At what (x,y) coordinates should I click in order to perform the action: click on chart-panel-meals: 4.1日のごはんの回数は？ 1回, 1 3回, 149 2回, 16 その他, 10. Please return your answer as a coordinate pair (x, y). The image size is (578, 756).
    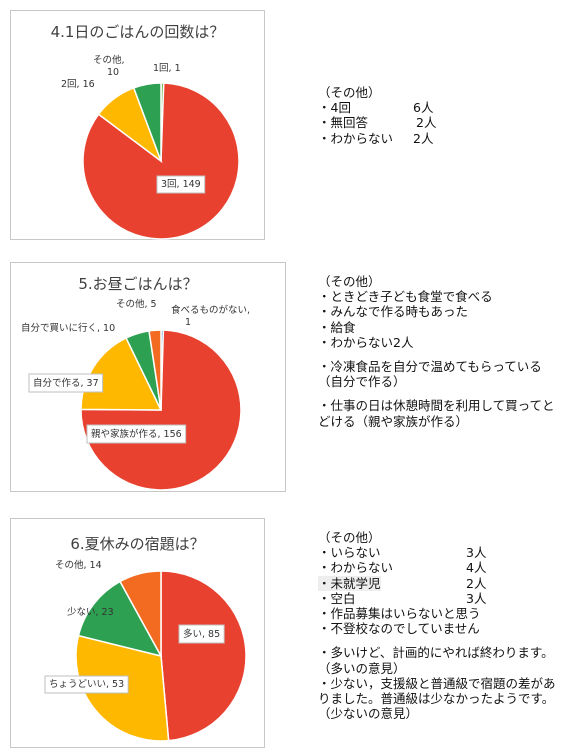
    Looking at the image, I should click on (137, 125).